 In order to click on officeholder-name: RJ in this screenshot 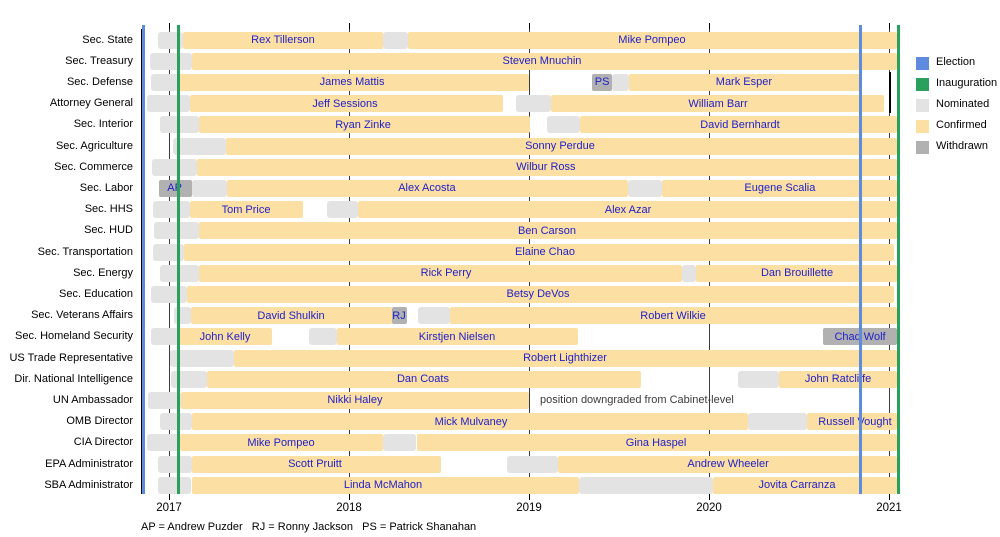, I will do `click(399, 315)`.